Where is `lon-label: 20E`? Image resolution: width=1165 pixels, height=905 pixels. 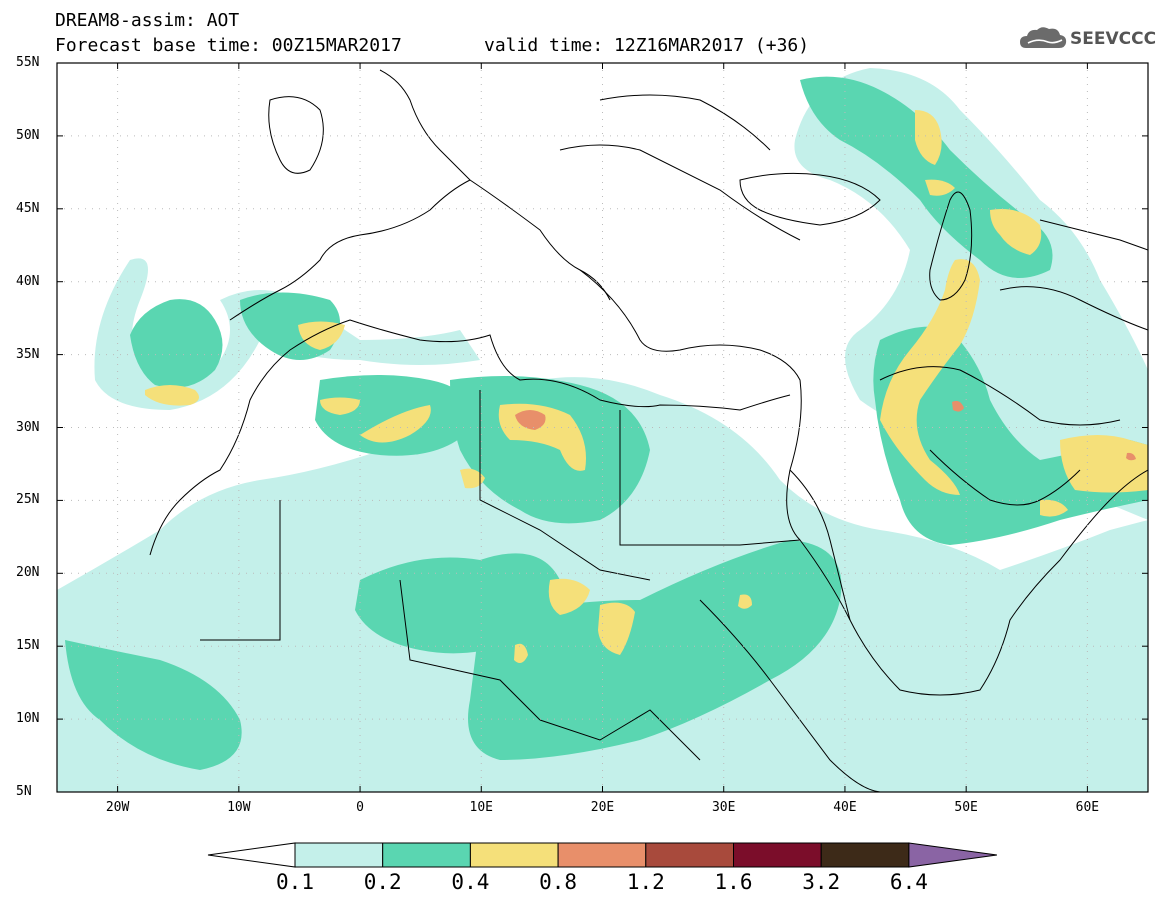 lon-label: 20E is located at coordinates (602, 807).